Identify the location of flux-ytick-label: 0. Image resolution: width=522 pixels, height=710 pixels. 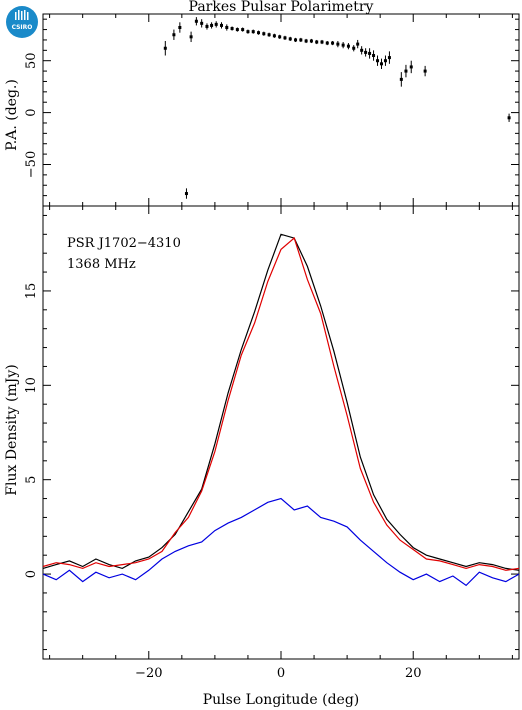
(31, 574).